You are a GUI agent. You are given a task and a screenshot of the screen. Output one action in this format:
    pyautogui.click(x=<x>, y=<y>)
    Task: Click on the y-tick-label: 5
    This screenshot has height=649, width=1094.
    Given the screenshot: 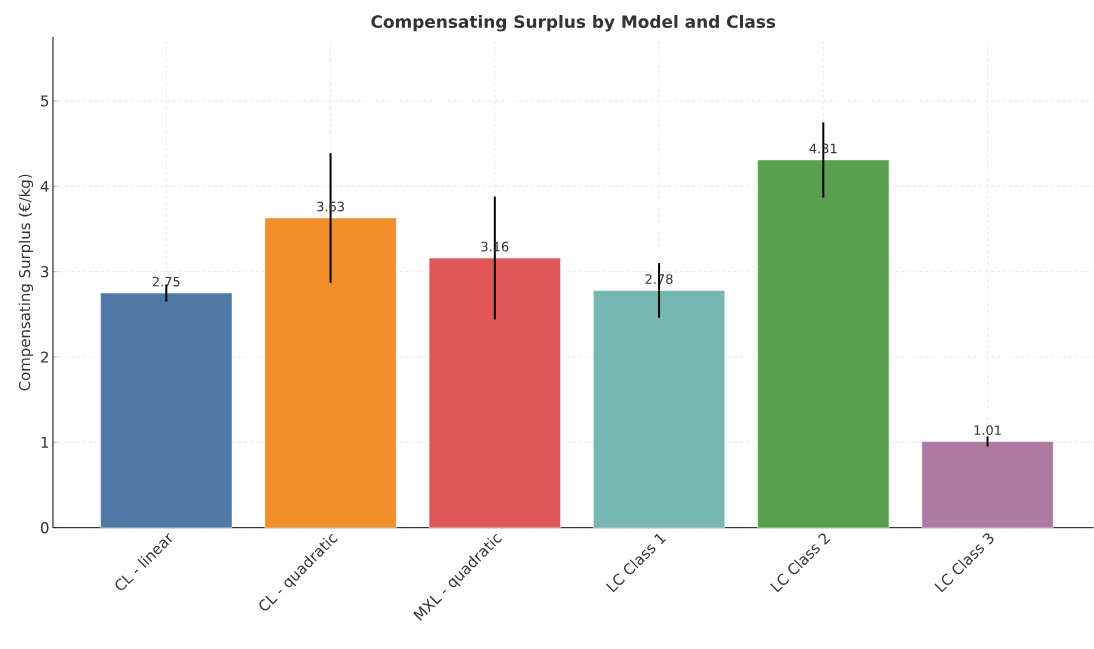 What is the action you would take?
    pyautogui.click(x=45, y=101)
    